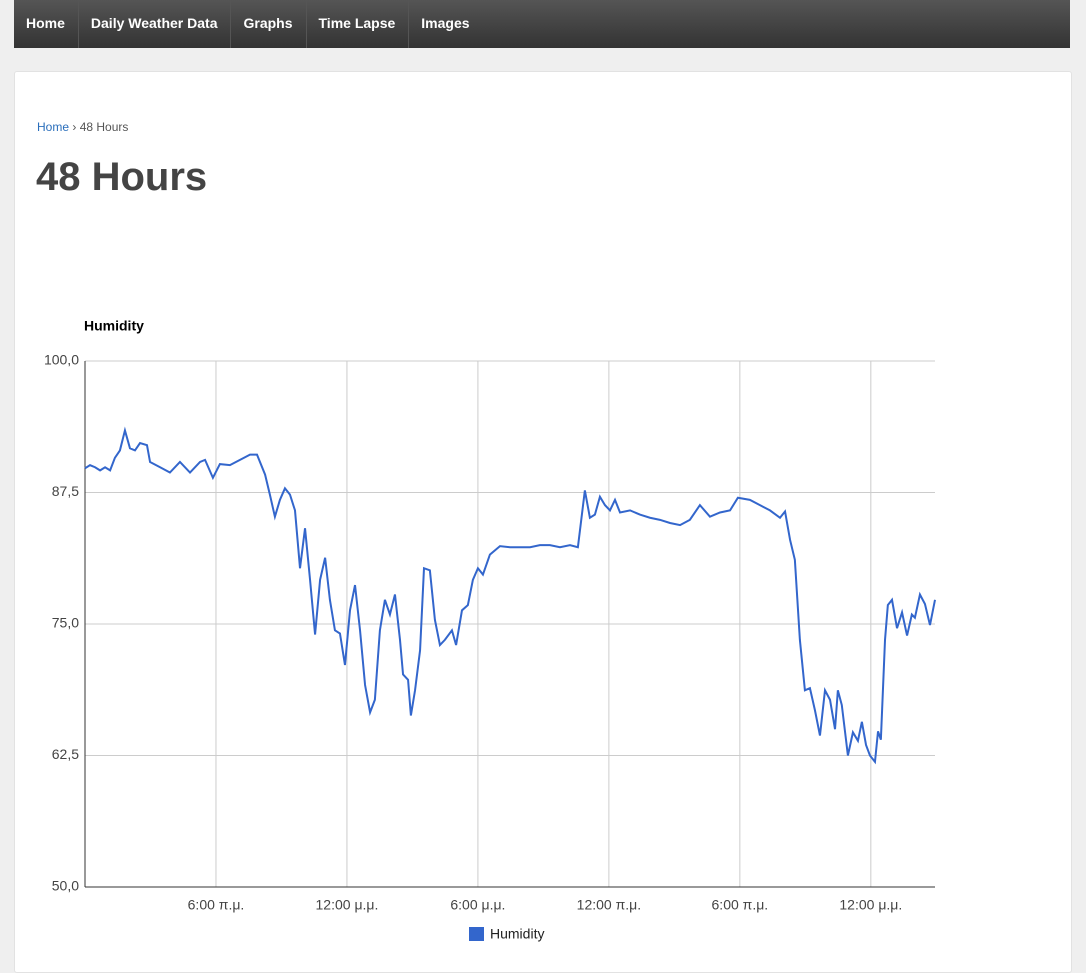 This screenshot has width=1086, height=973. Describe the element at coordinates (46, 24) in the screenshot. I see `nav-link: Home` at that location.